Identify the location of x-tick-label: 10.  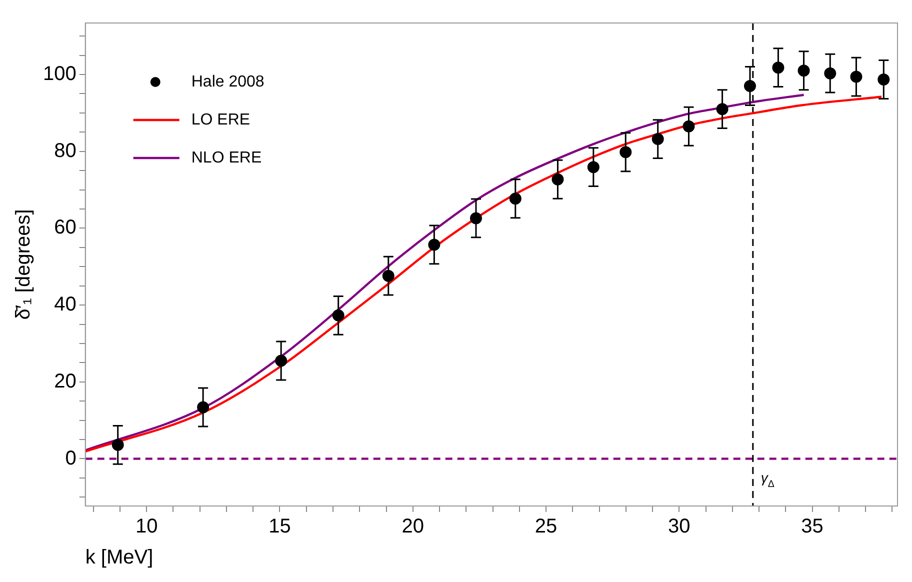
(146, 527).